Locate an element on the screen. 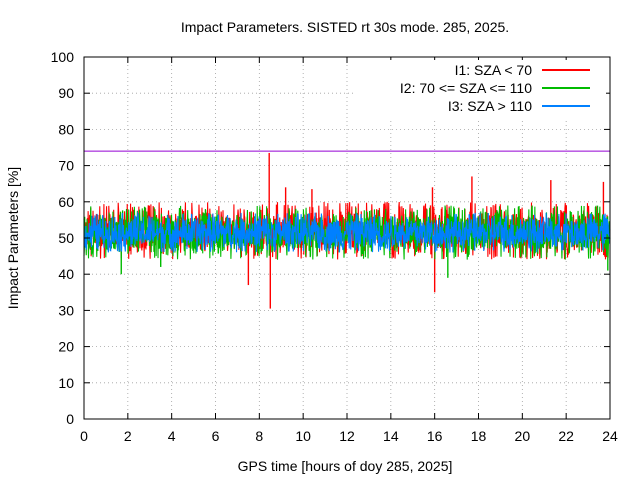  x-tick-label: 16 is located at coordinates (435, 436).